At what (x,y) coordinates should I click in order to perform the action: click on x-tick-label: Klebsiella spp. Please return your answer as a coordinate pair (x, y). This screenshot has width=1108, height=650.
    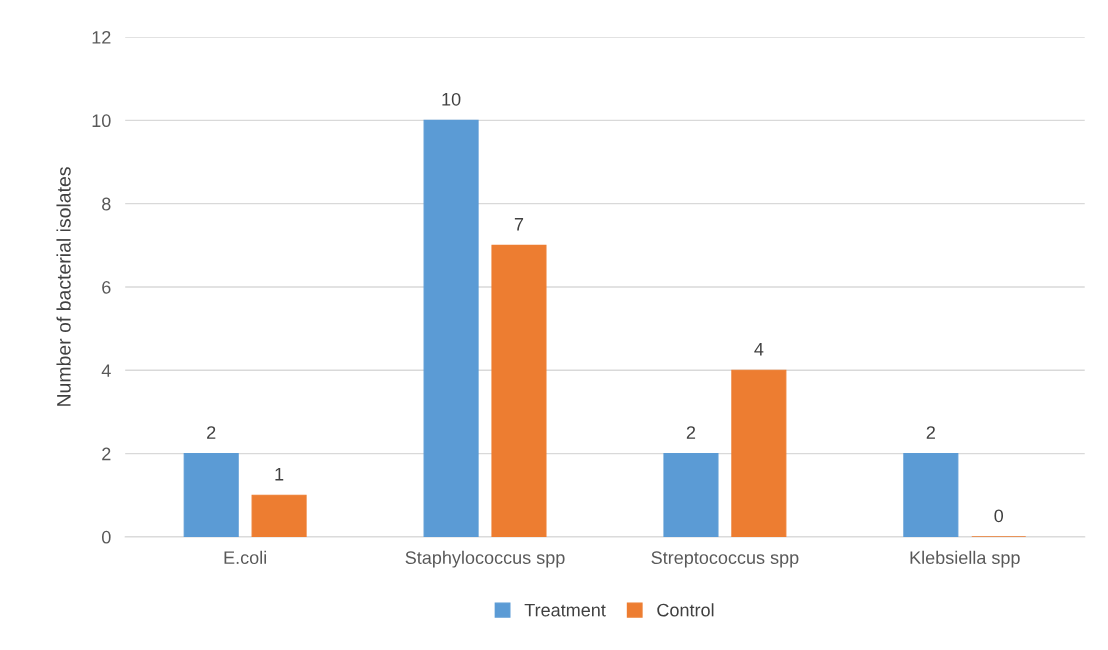
    Looking at the image, I should click on (965, 559).